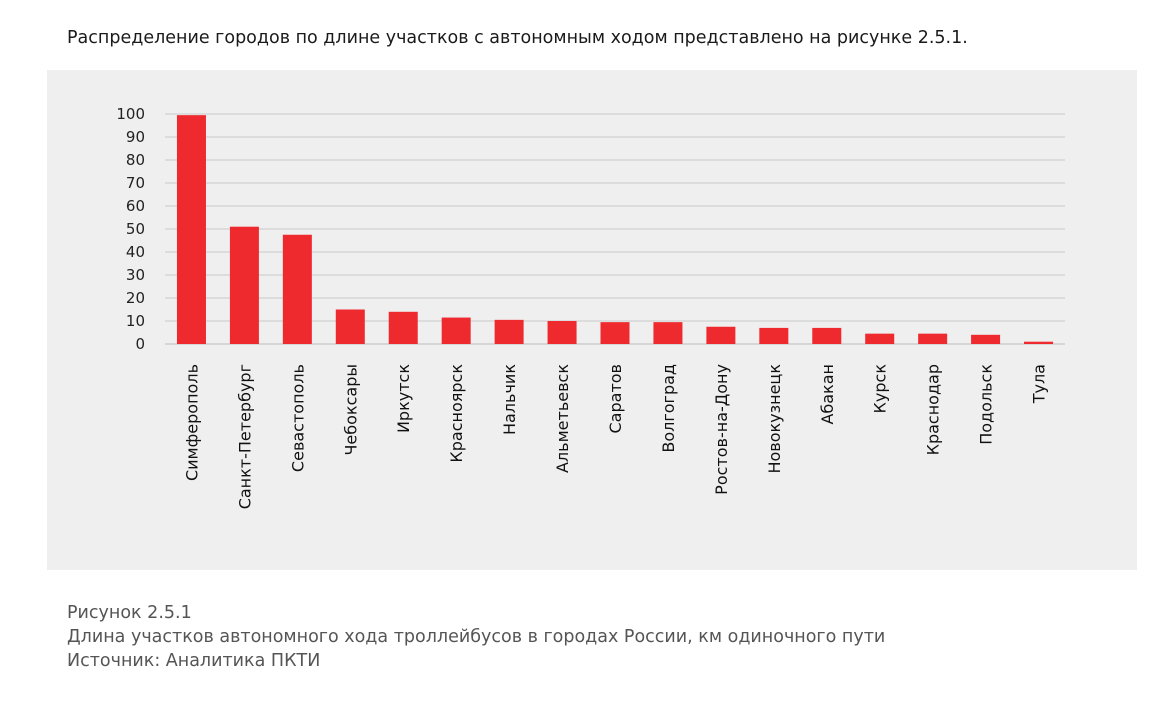  What do you see at coordinates (986, 404) in the screenshot?
I see `x-category-label: Подольск` at bounding box center [986, 404].